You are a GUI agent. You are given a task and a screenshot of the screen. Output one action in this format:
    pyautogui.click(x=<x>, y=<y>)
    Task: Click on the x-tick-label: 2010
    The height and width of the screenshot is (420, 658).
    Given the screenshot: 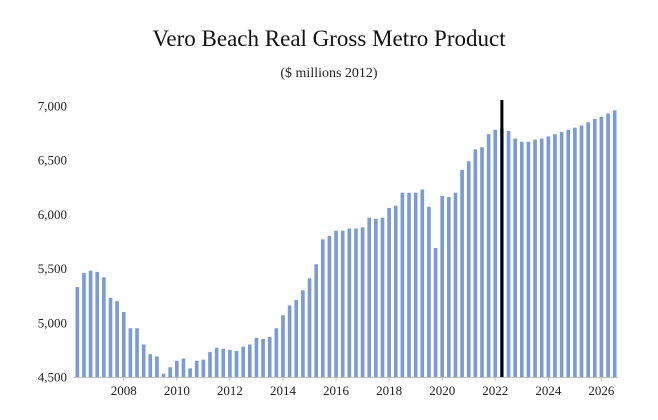 What is the action you would take?
    pyautogui.click(x=177, y=390)
    